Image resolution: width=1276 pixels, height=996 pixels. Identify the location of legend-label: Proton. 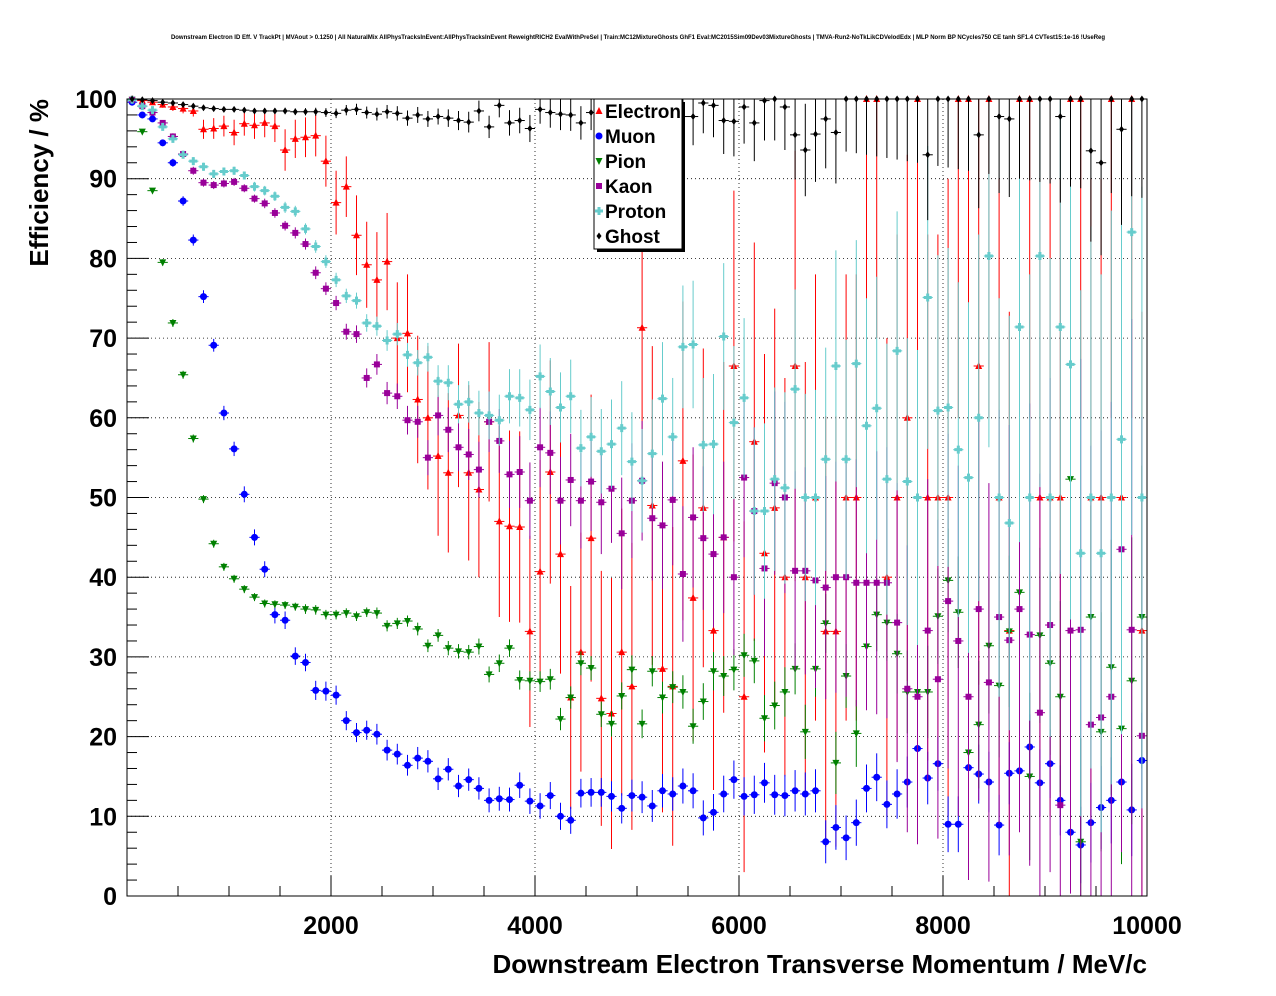
(635, 212).